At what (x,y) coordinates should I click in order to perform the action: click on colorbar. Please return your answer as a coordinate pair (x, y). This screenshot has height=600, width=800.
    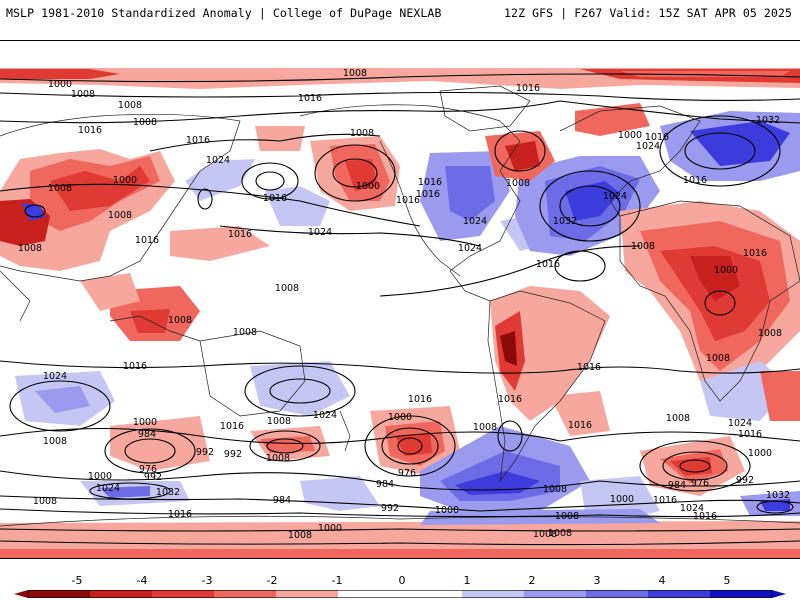
    Looking at the image, I should click on (400, 594).